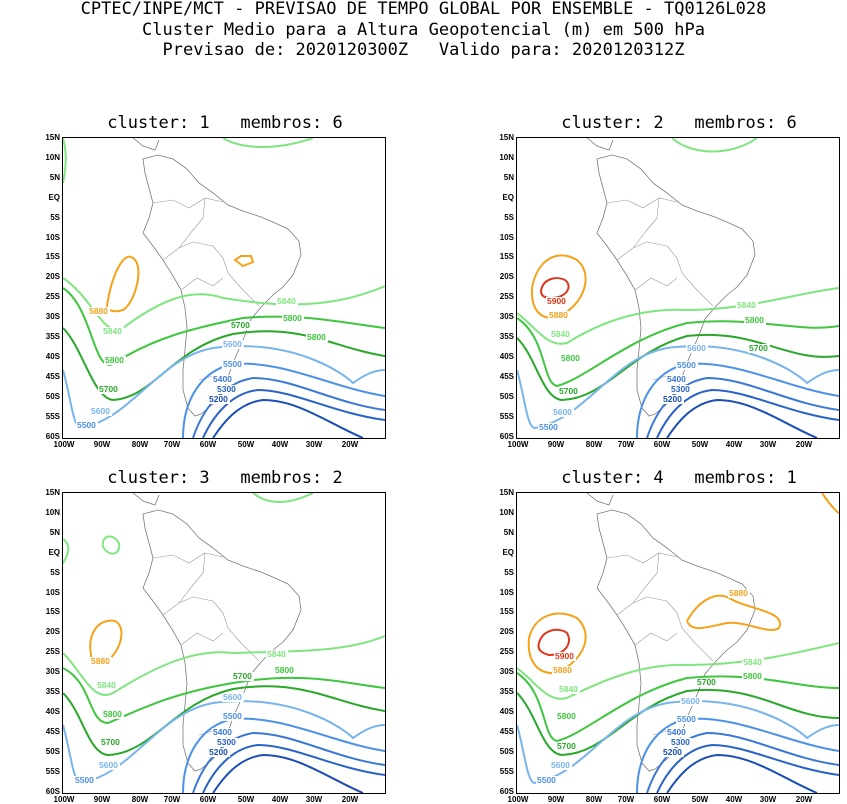 This screenshot has width=847, height=804. I want to click on contour-label: 5400, so click(222, 732).